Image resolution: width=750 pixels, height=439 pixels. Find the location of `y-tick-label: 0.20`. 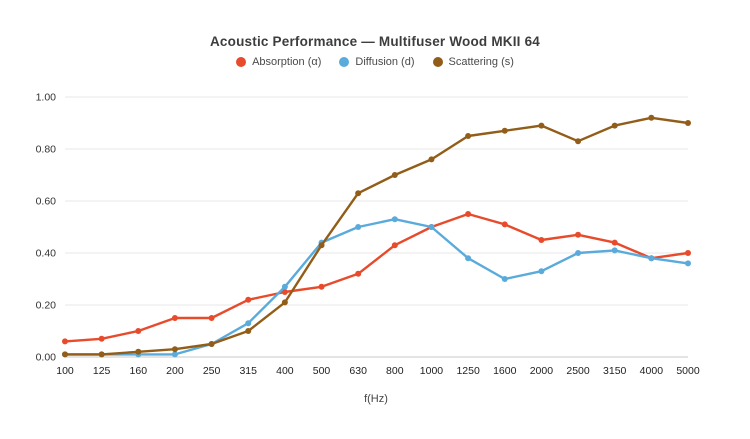

y-tick-label: 0.20 is located at coordinates (46, 306).